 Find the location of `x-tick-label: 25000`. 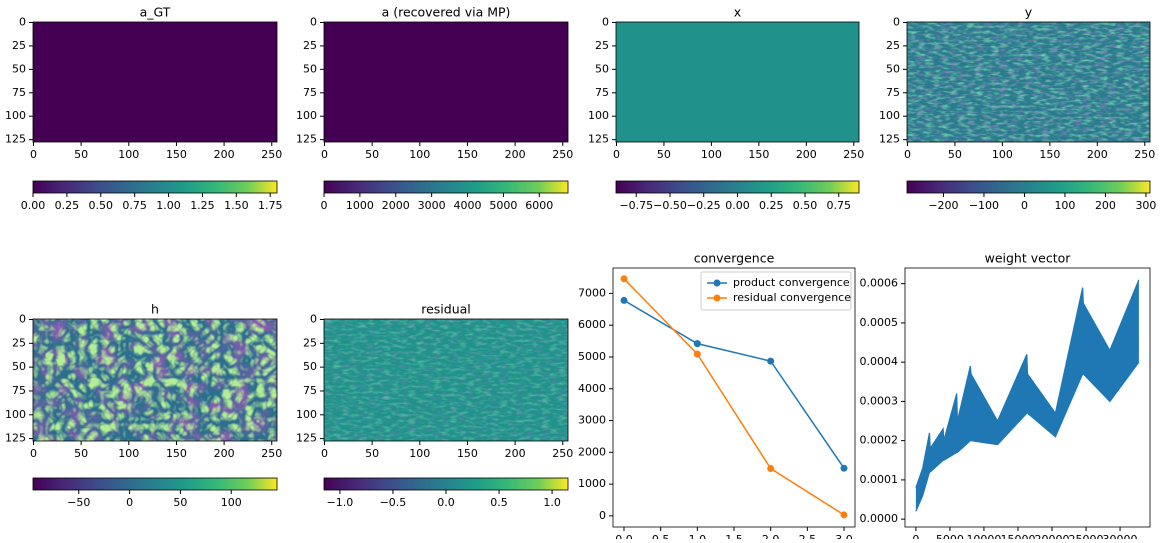

x-tick-label: 25000 is located at coordinates (1086, 536).